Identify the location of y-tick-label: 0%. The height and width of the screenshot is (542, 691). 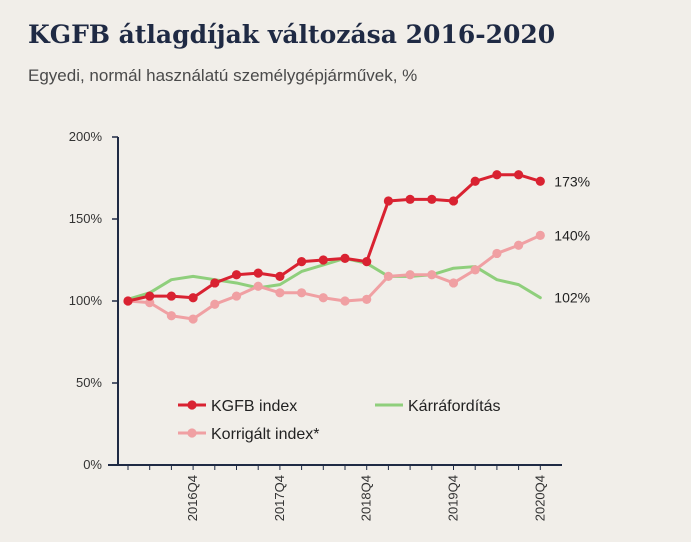
(92, 464).